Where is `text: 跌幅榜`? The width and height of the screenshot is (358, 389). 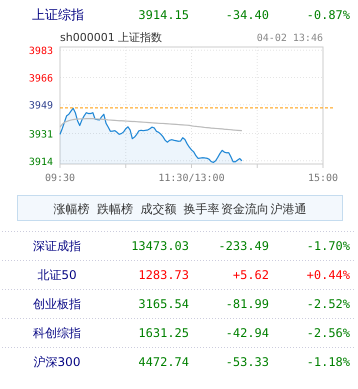
text: 跌幅榜 is located at coordinates (115, 209).